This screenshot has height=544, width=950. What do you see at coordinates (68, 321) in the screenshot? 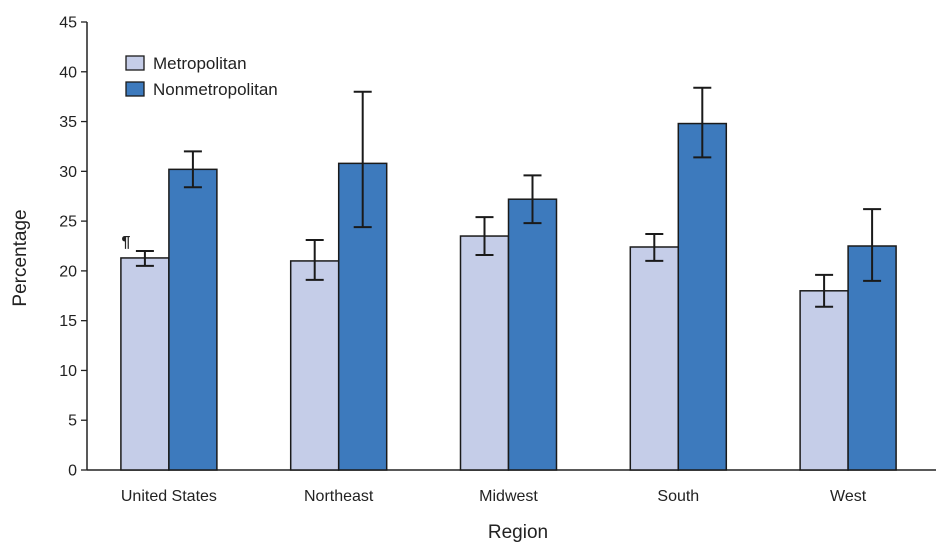
I see `y-tick-label: 15` at bounding box center [68, 321].